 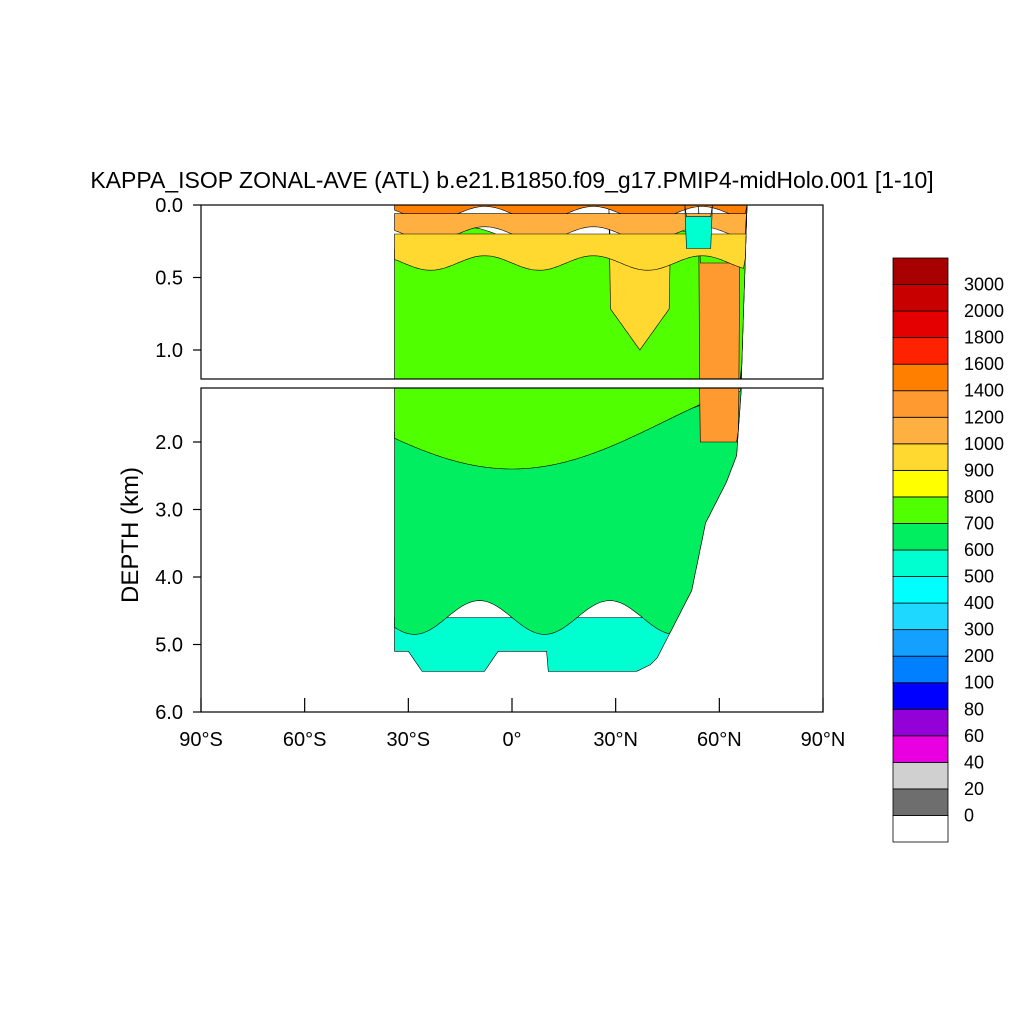 I want to click on colorbar-label: 400, so click(x=979, y=603).